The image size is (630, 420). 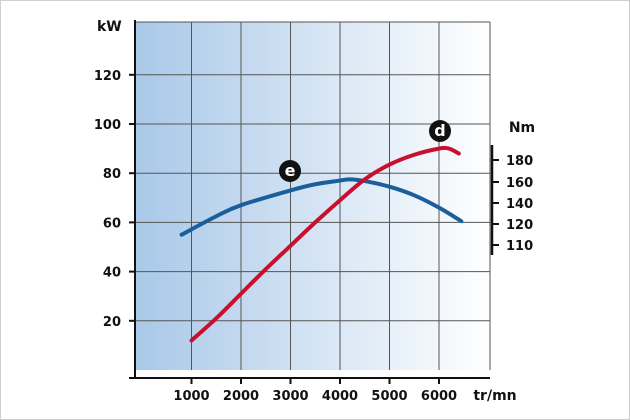 I want to click on series-badge-label-e: e, so click(x=290, y=170).